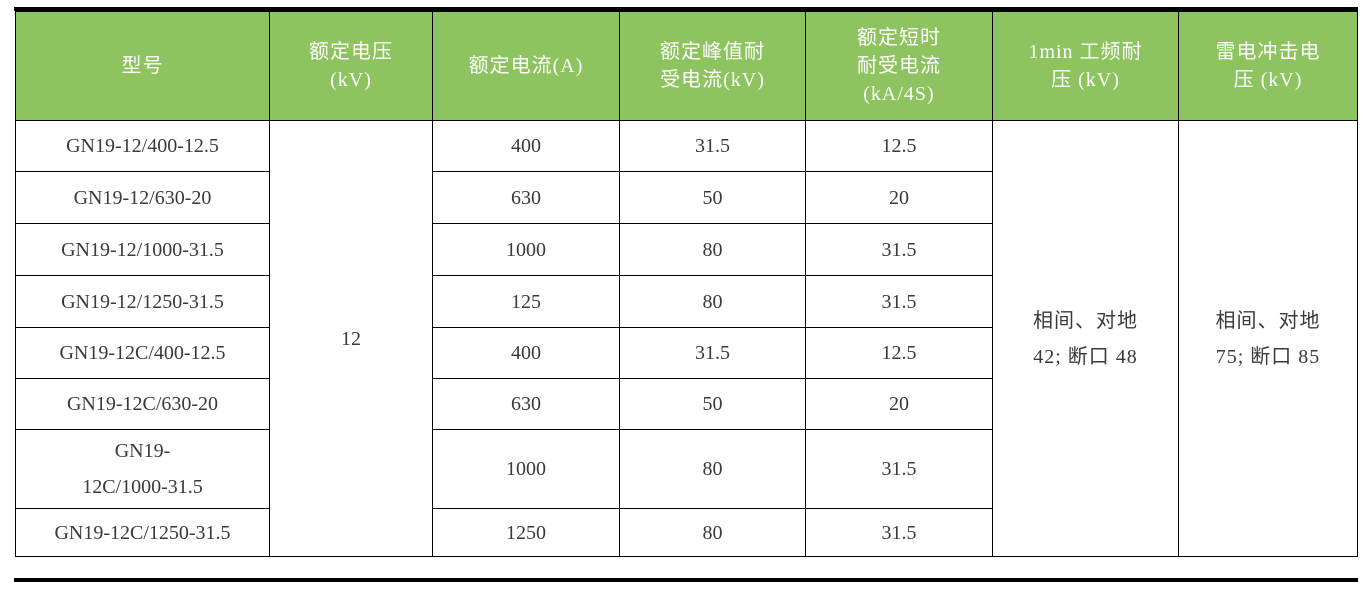  Describe the element at coordinates (526, 66) in the screenshot. I see `header-rated-current: 额定电流(A)` at that location.